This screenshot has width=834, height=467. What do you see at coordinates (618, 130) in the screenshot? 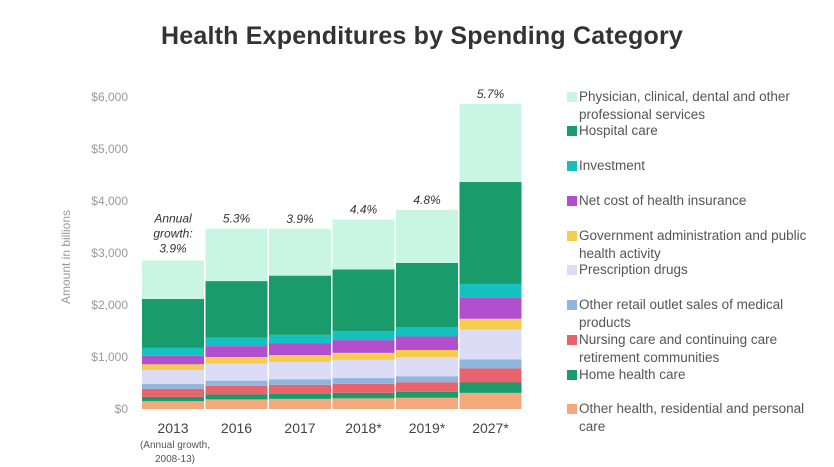
I see `legend-label: Hospital care` at bounding box center [618, 130].